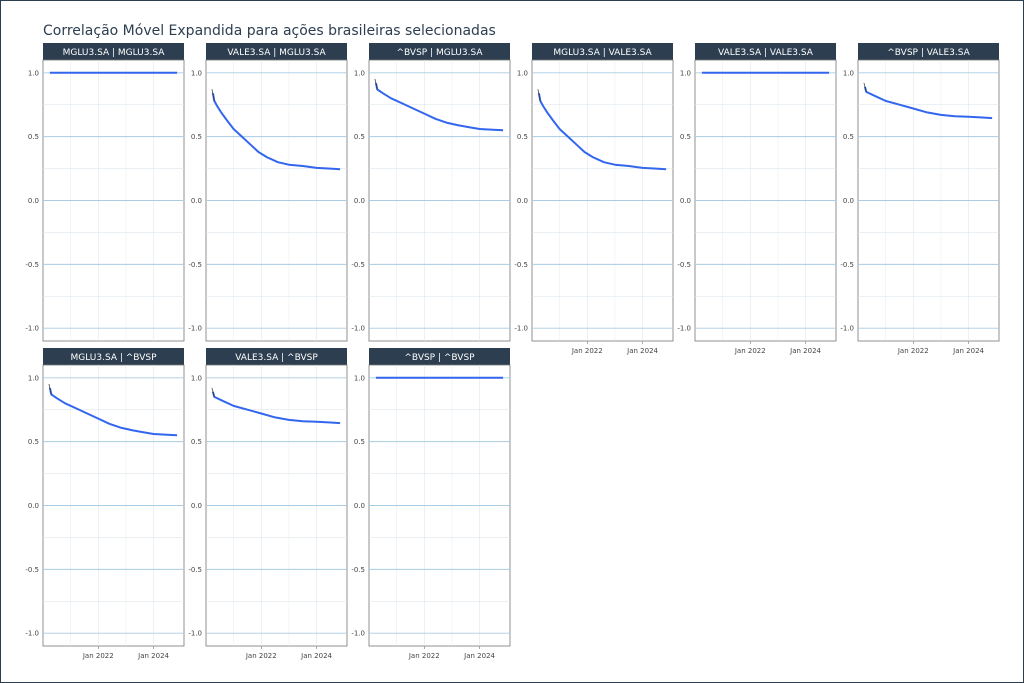 This screenshot has height=683, width=1024. I want to click on panel-strip-label: ^BVSP | MGLU3.SA, so click(439, 53).